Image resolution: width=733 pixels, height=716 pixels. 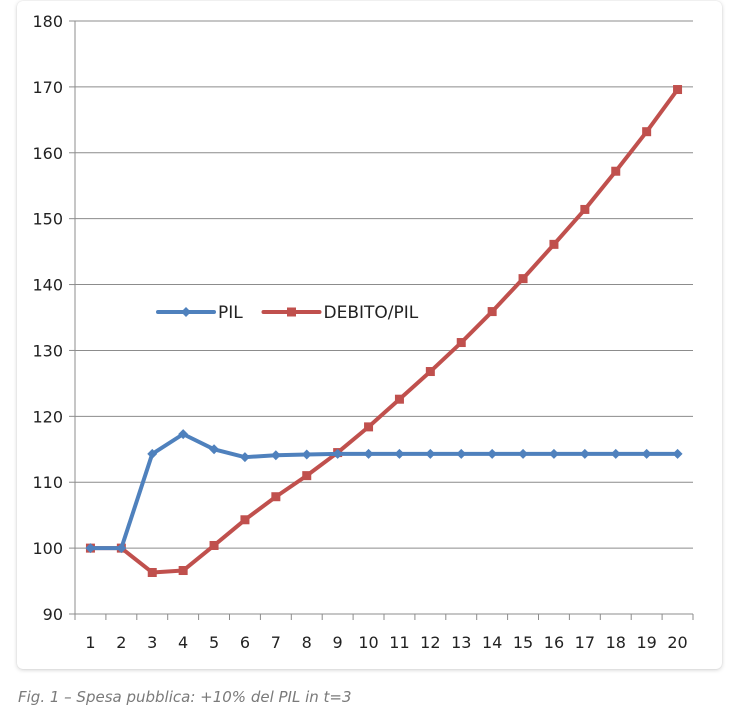 What do you see at coordinates (121, 642) in the screenshot?
I see `x-tick-label: 2` at bounding box center [121, 642].